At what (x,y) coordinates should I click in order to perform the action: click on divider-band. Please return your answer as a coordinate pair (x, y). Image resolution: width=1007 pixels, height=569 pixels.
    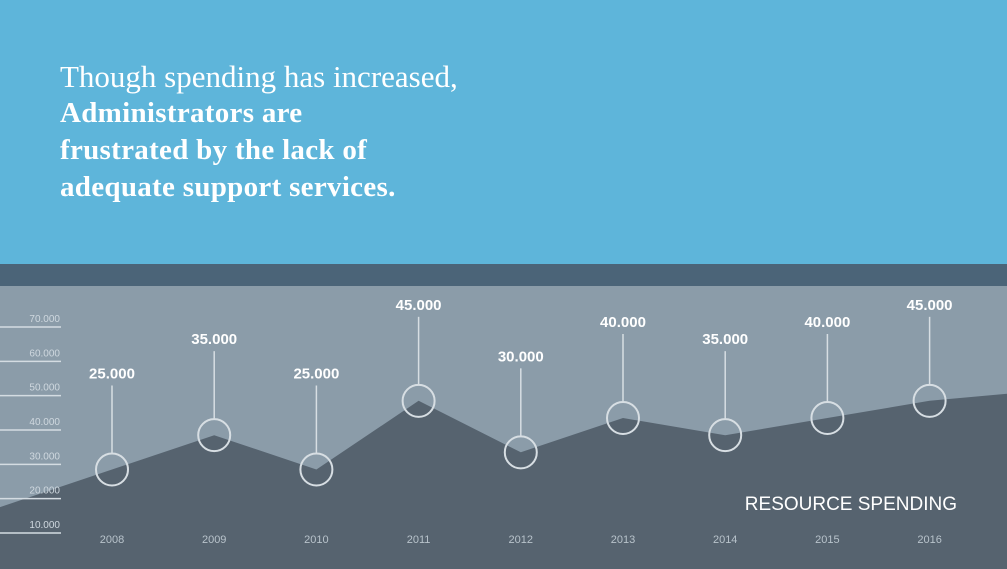
    Looking at the image, I should click on (503, 275).